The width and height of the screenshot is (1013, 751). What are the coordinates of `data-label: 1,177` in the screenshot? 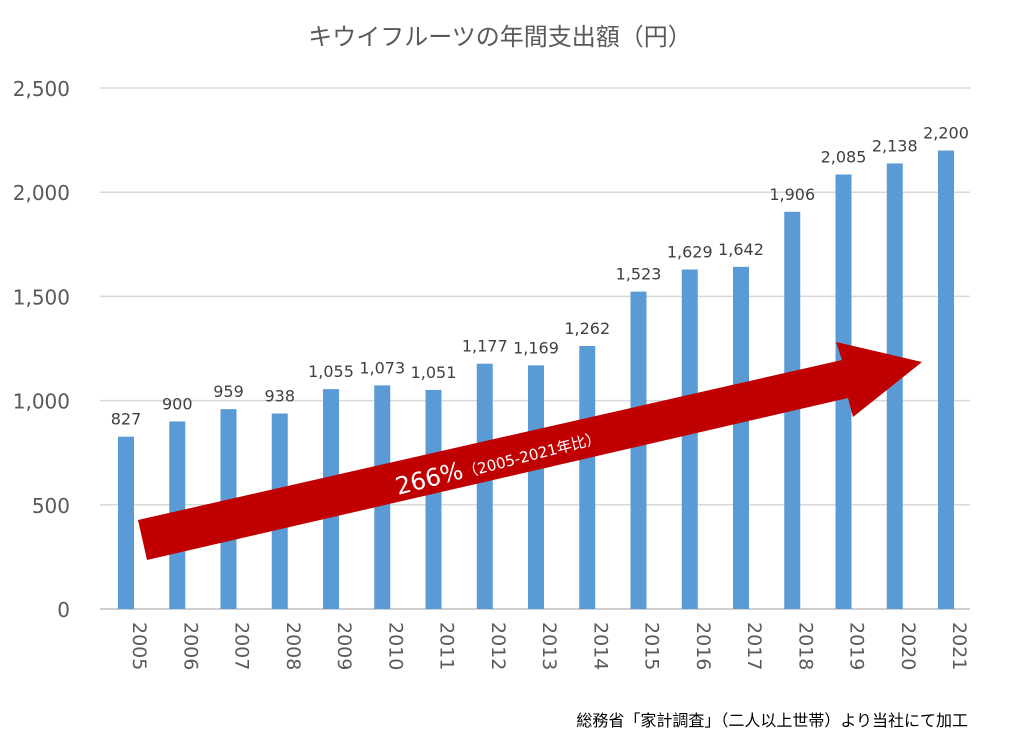 It's located at (485, 346).